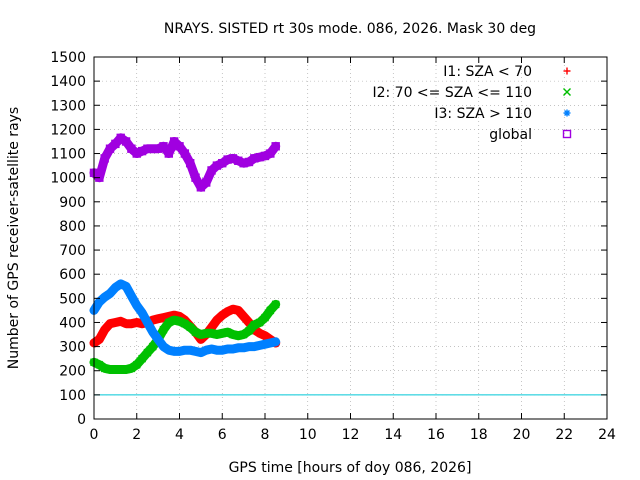 This screenshot has height=480, width=640. I want to click on y-axis-label: Number of GPS receiver-satellite rays, so click(14, 238).